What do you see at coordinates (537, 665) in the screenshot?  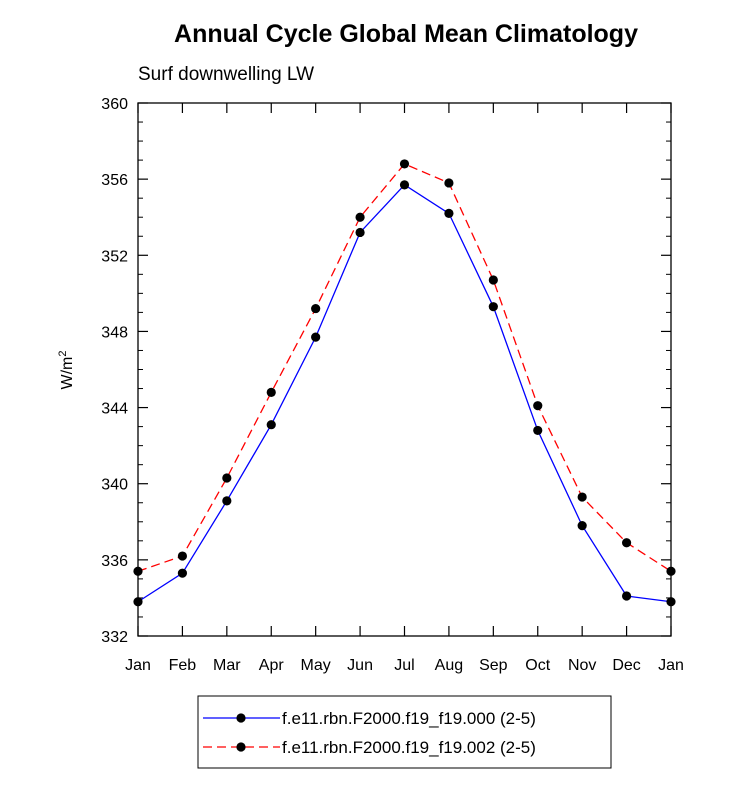 I see `x-tick-label: Oct` at bounding box center [537, 665].